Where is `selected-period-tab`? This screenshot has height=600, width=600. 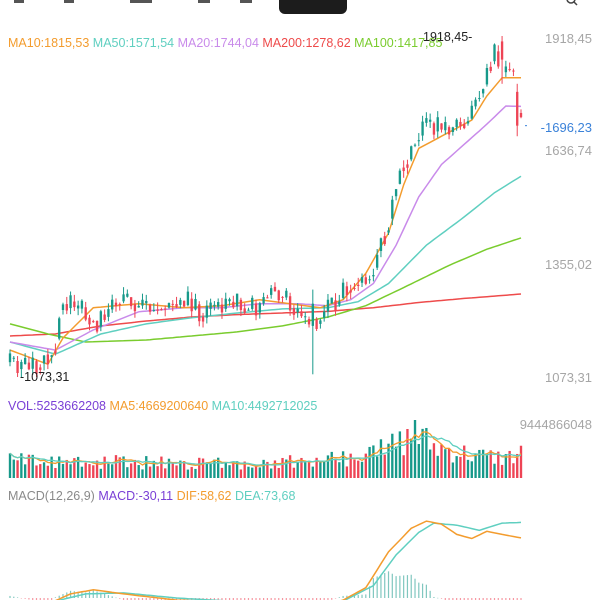
selected-period-tab is located at coordinates (313, 7).